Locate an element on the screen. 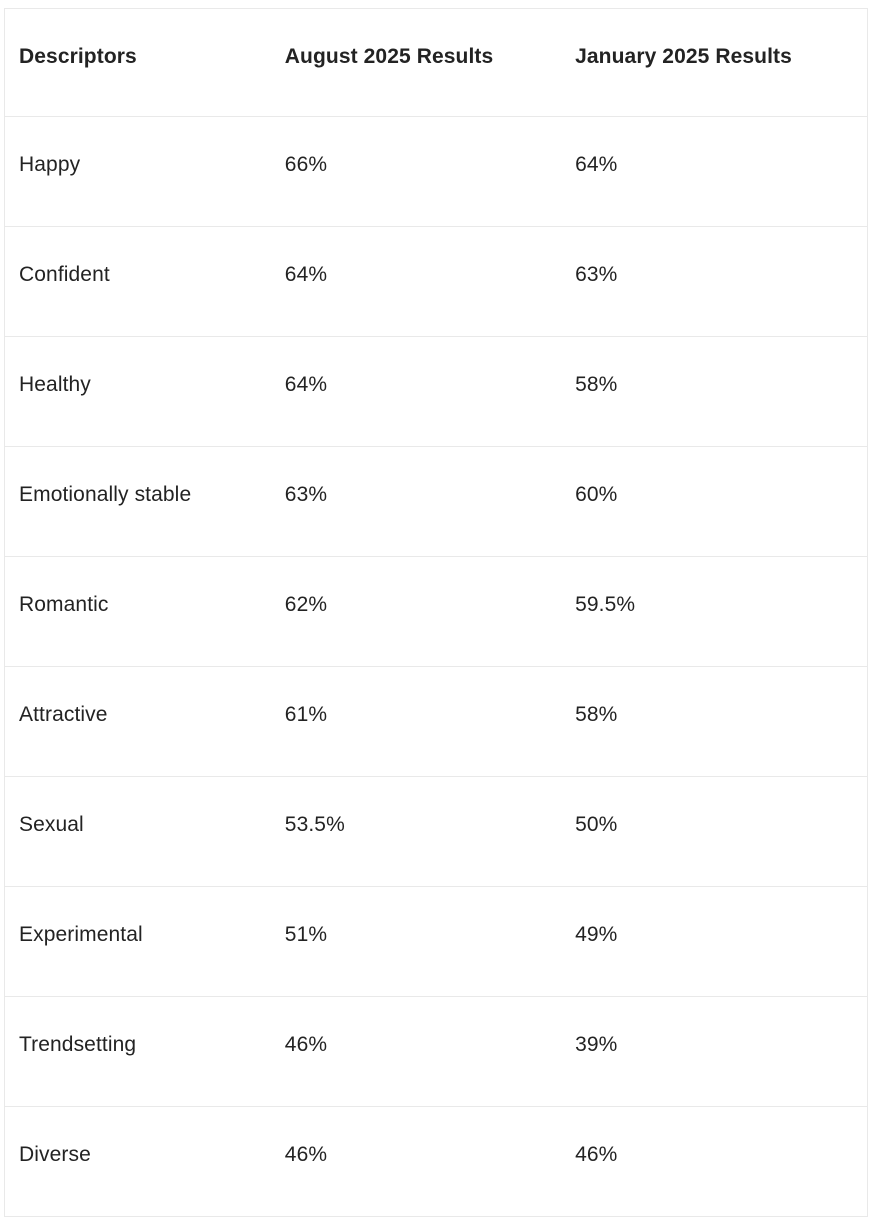  table-row: Diverse 46% 46% is located at coordinates (436, 1161).